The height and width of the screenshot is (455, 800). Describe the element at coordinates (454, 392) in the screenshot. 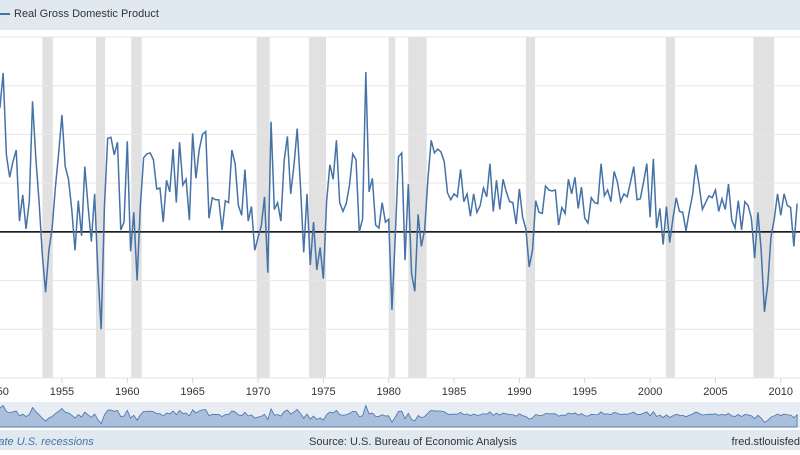

I see `x-tick-label: 1985` at that location.